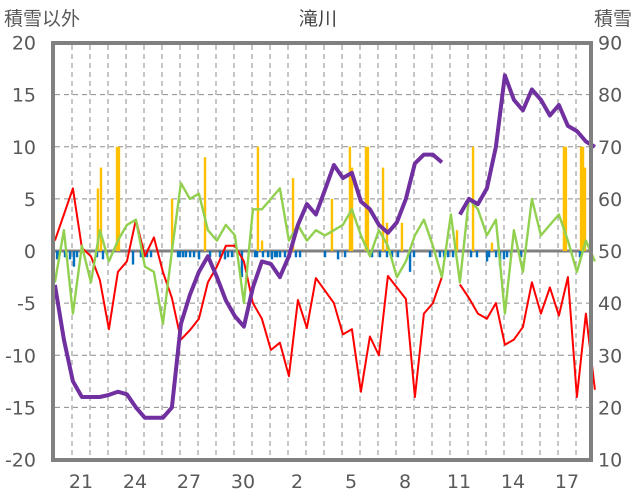  What do you see at coordinates (20, 356) in the screenshot?
I see `left-tick-label: -10` at bounding box center [20, 356].